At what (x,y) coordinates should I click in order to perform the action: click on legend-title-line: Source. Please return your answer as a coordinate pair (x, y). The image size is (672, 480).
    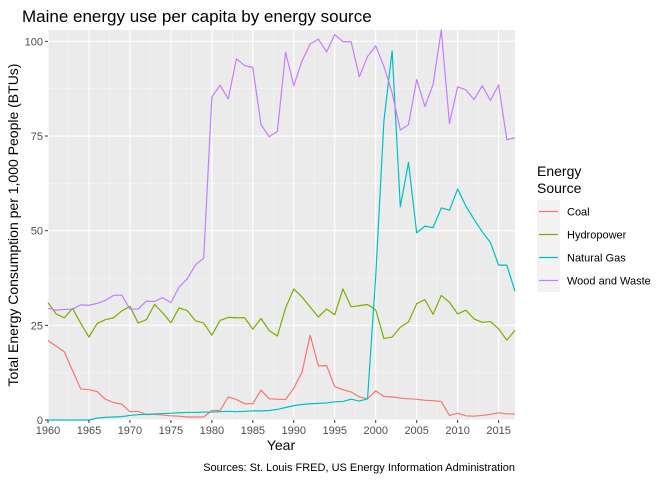
    Looking at the image, I should click on (559, 188).